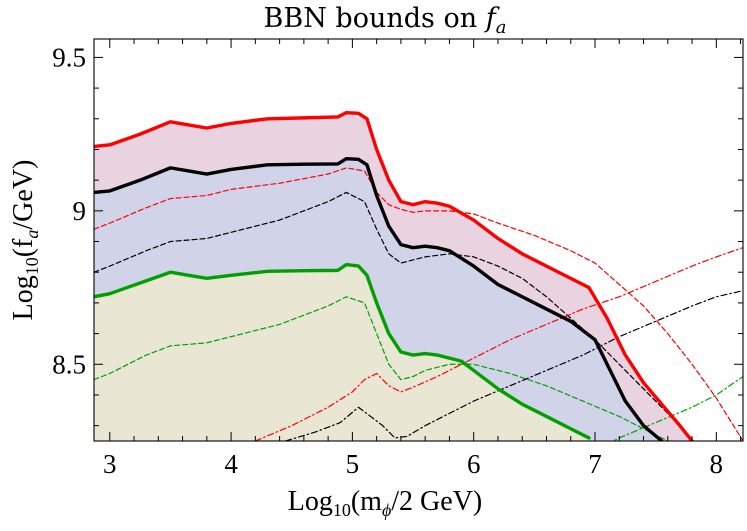 The height and width of the screenshot is (531, 747). I want to click on x-tick-label: 8, so click(717, 464).